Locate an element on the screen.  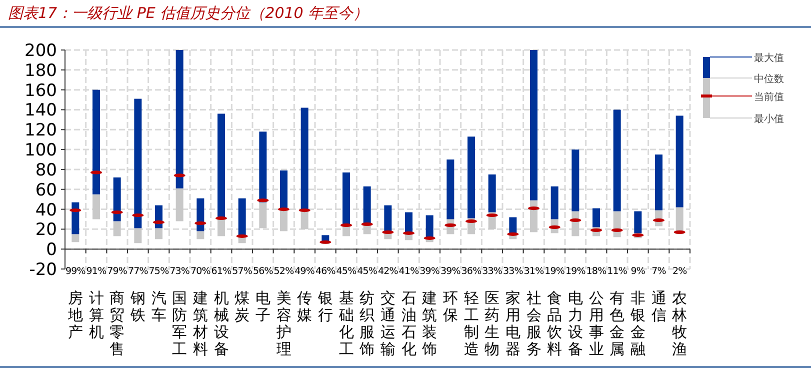
x-tick-label: 机械设备 is located at coordinates (221, 323).